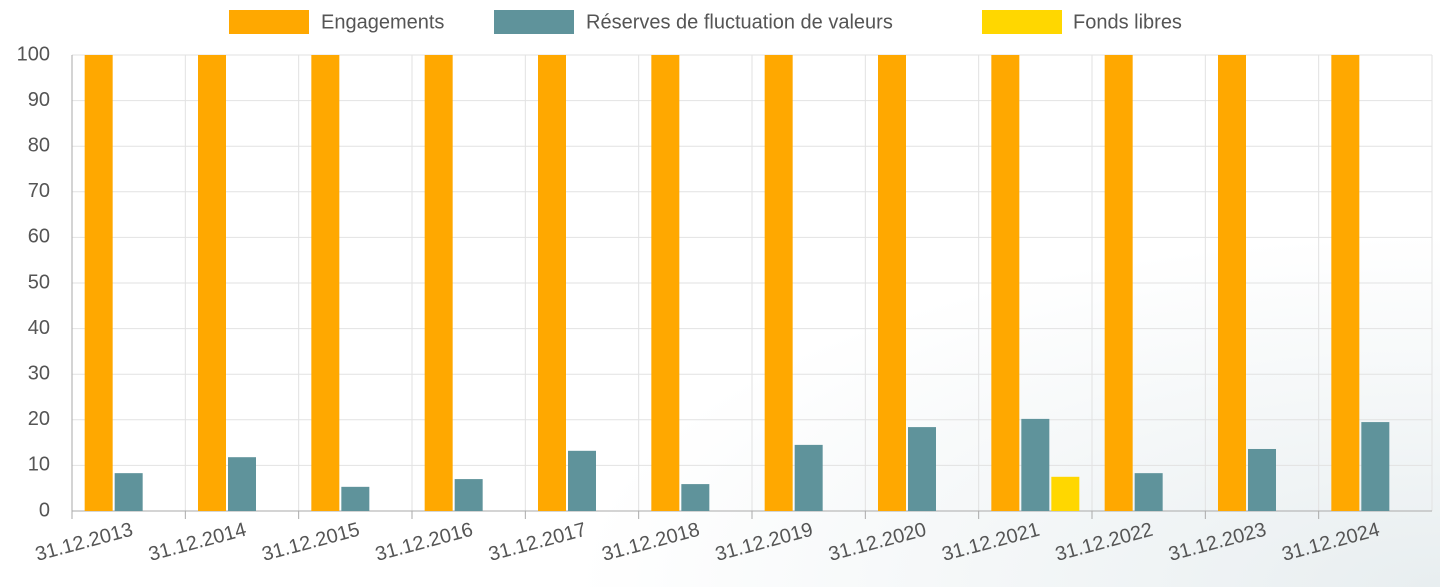 The width and height of the screenshot is (1440, 587). I want to click on y-tick-label: 70, so click(39, 191).